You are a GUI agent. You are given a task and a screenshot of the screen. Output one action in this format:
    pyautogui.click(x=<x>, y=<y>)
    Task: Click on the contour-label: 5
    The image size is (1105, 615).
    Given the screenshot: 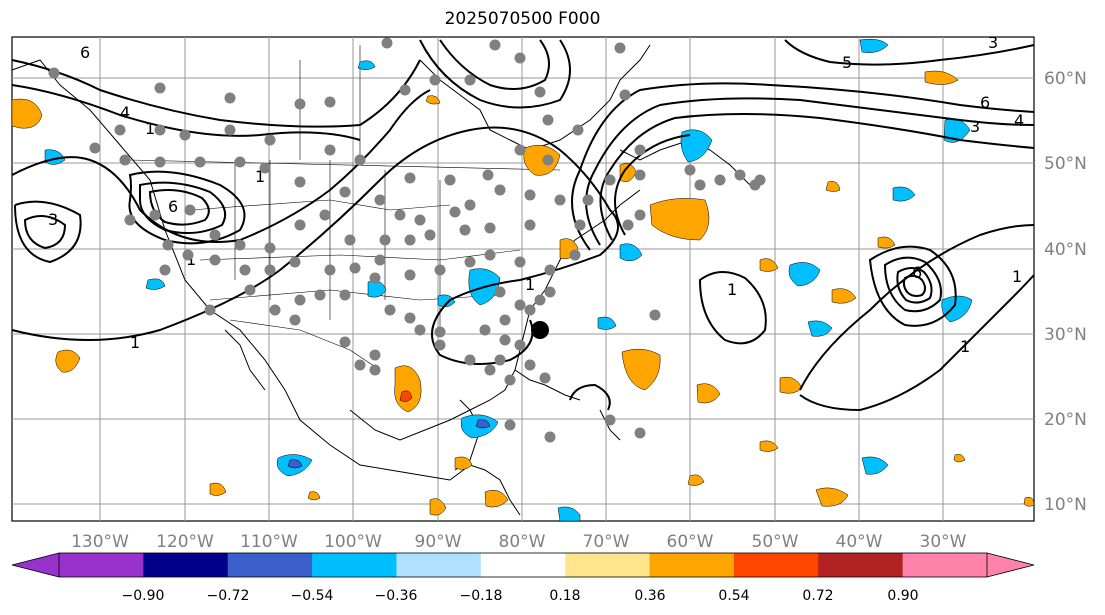 What is the action you would take?
    pyautogui.click(x=847, y=62)
    